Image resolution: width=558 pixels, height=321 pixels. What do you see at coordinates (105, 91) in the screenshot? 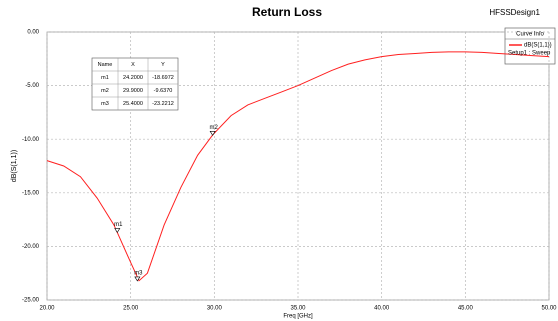
I see `table-cell: m2` at bounding box center [105, 91].